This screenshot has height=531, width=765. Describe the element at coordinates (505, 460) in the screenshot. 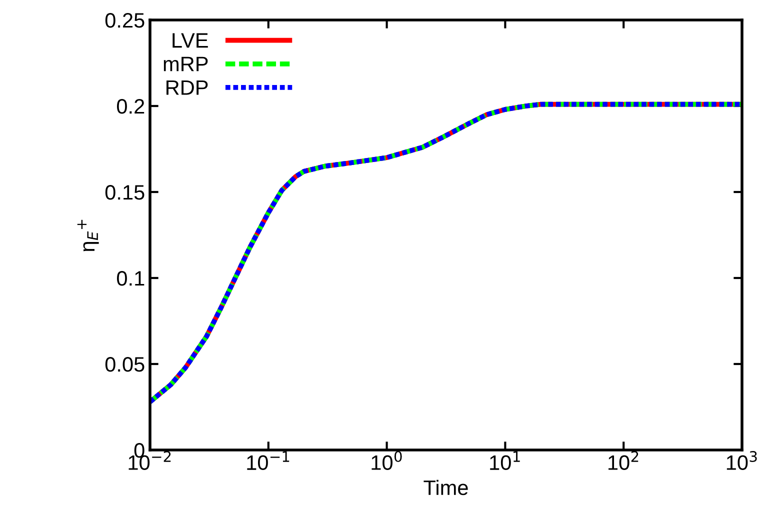

I see `x-tick-label: 10$^{1}$` at that location.